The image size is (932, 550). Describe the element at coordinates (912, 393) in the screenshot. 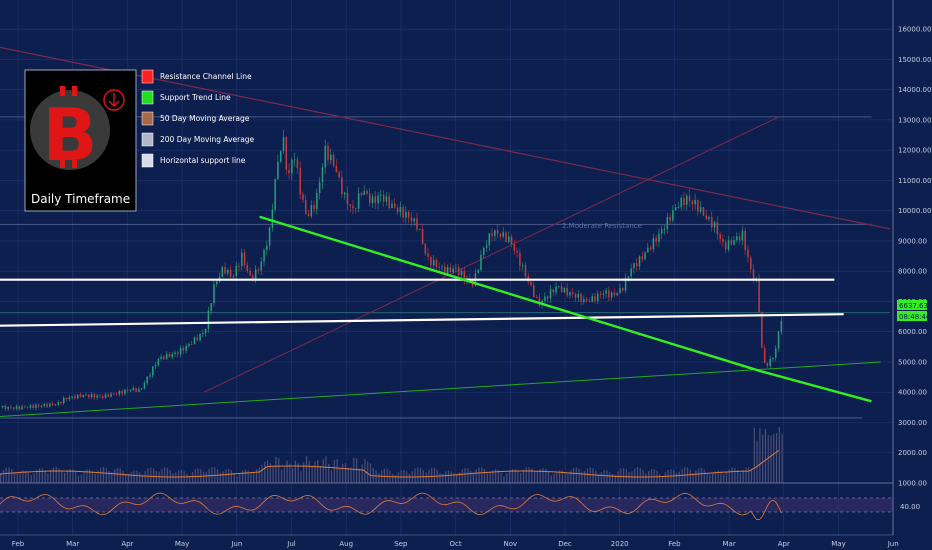

I see `y-tick-label: 4000.00` at that location.